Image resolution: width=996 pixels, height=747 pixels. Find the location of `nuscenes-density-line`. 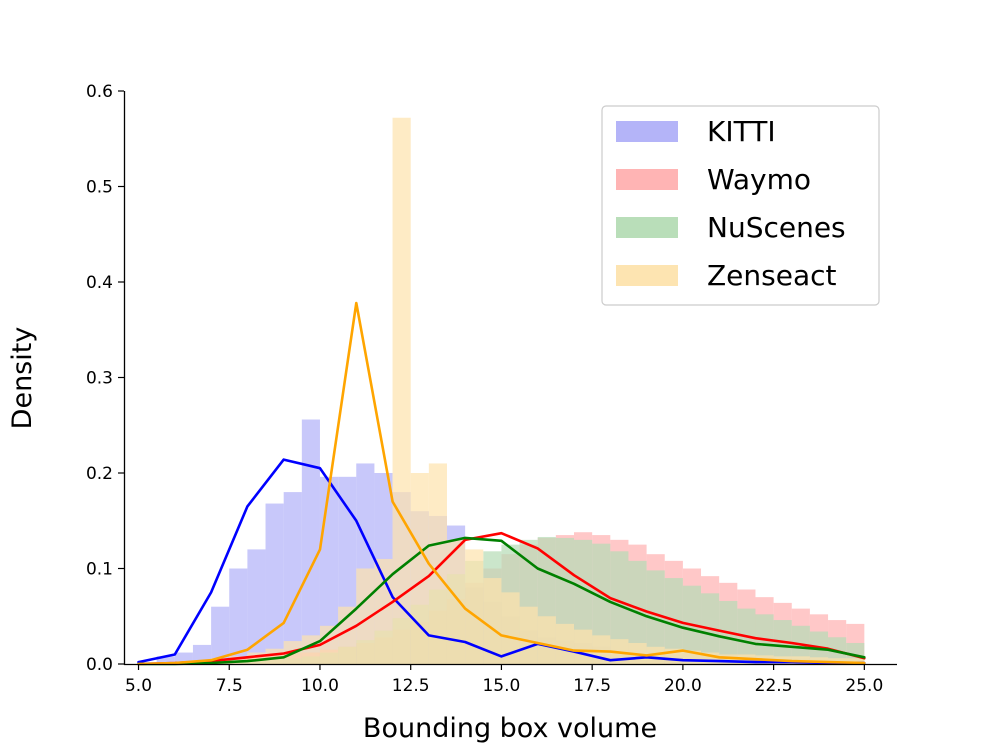

nuscenes-density-line is located at coordinates (501, 601).